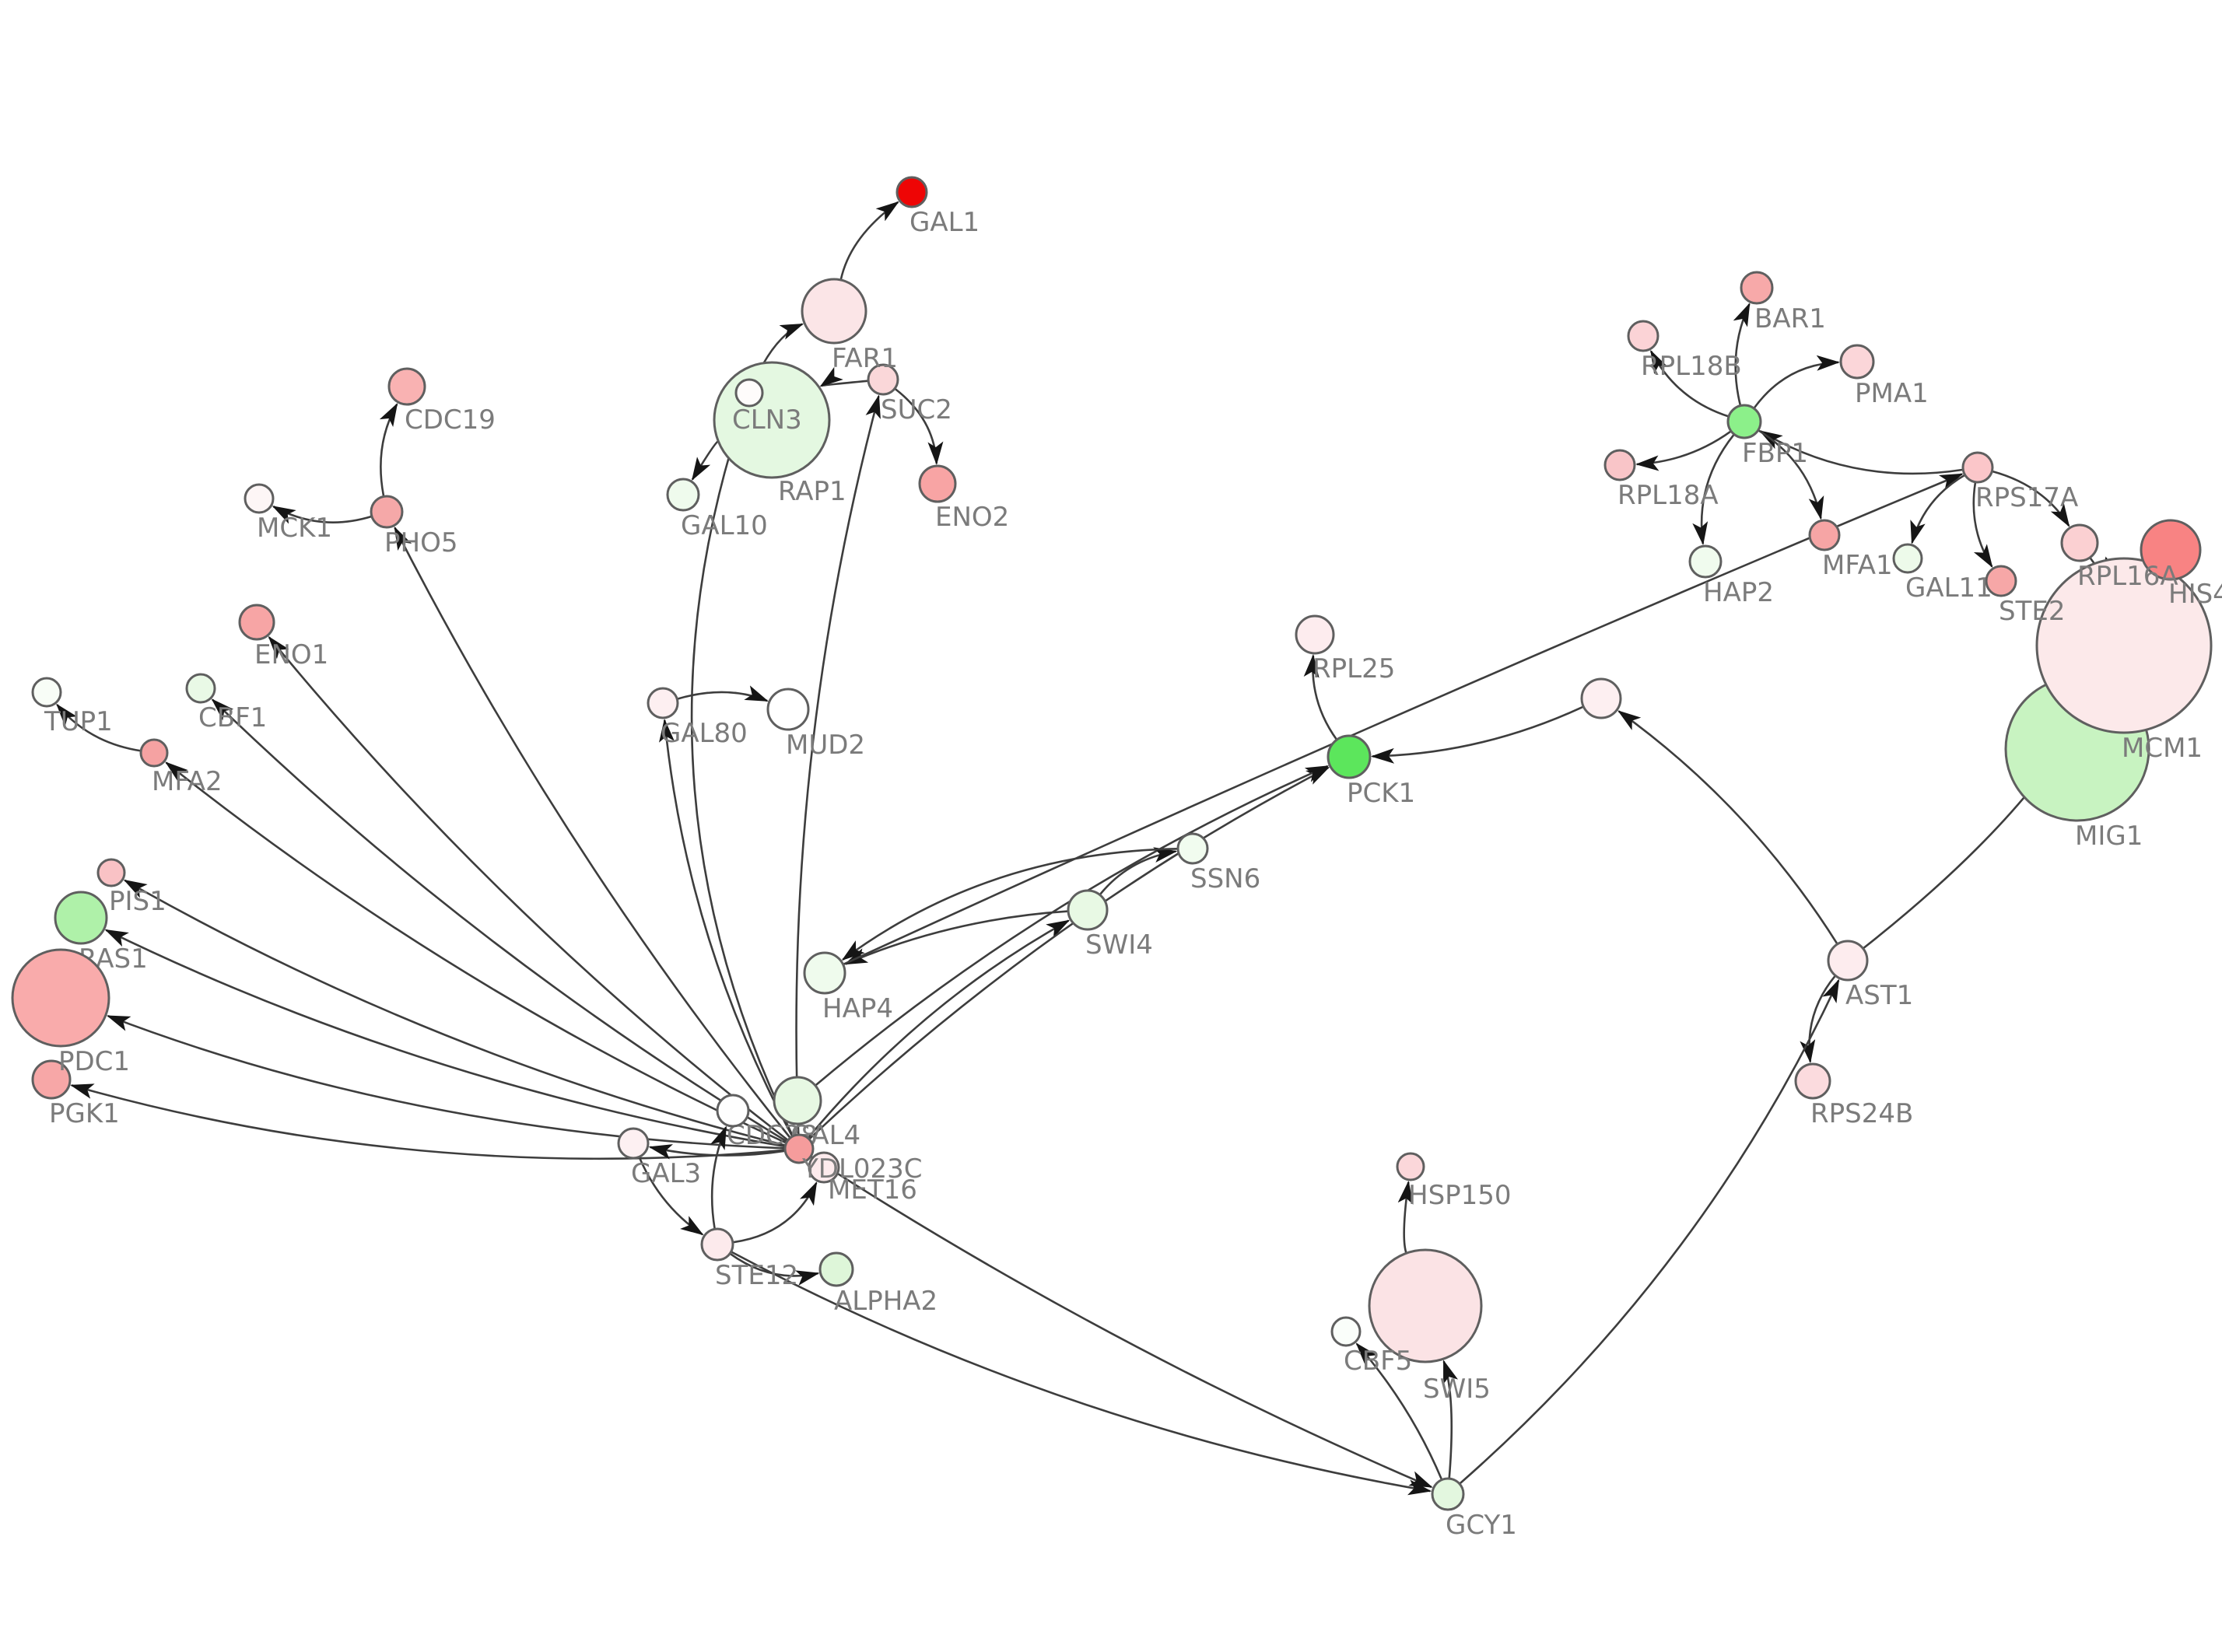 This screenshot has width=2222, height=1652. What do you see at coordinates (939, 1029) in the screenshot?
I see `edge-YDL023C-SWI4` at bounding box center [939, 1029].